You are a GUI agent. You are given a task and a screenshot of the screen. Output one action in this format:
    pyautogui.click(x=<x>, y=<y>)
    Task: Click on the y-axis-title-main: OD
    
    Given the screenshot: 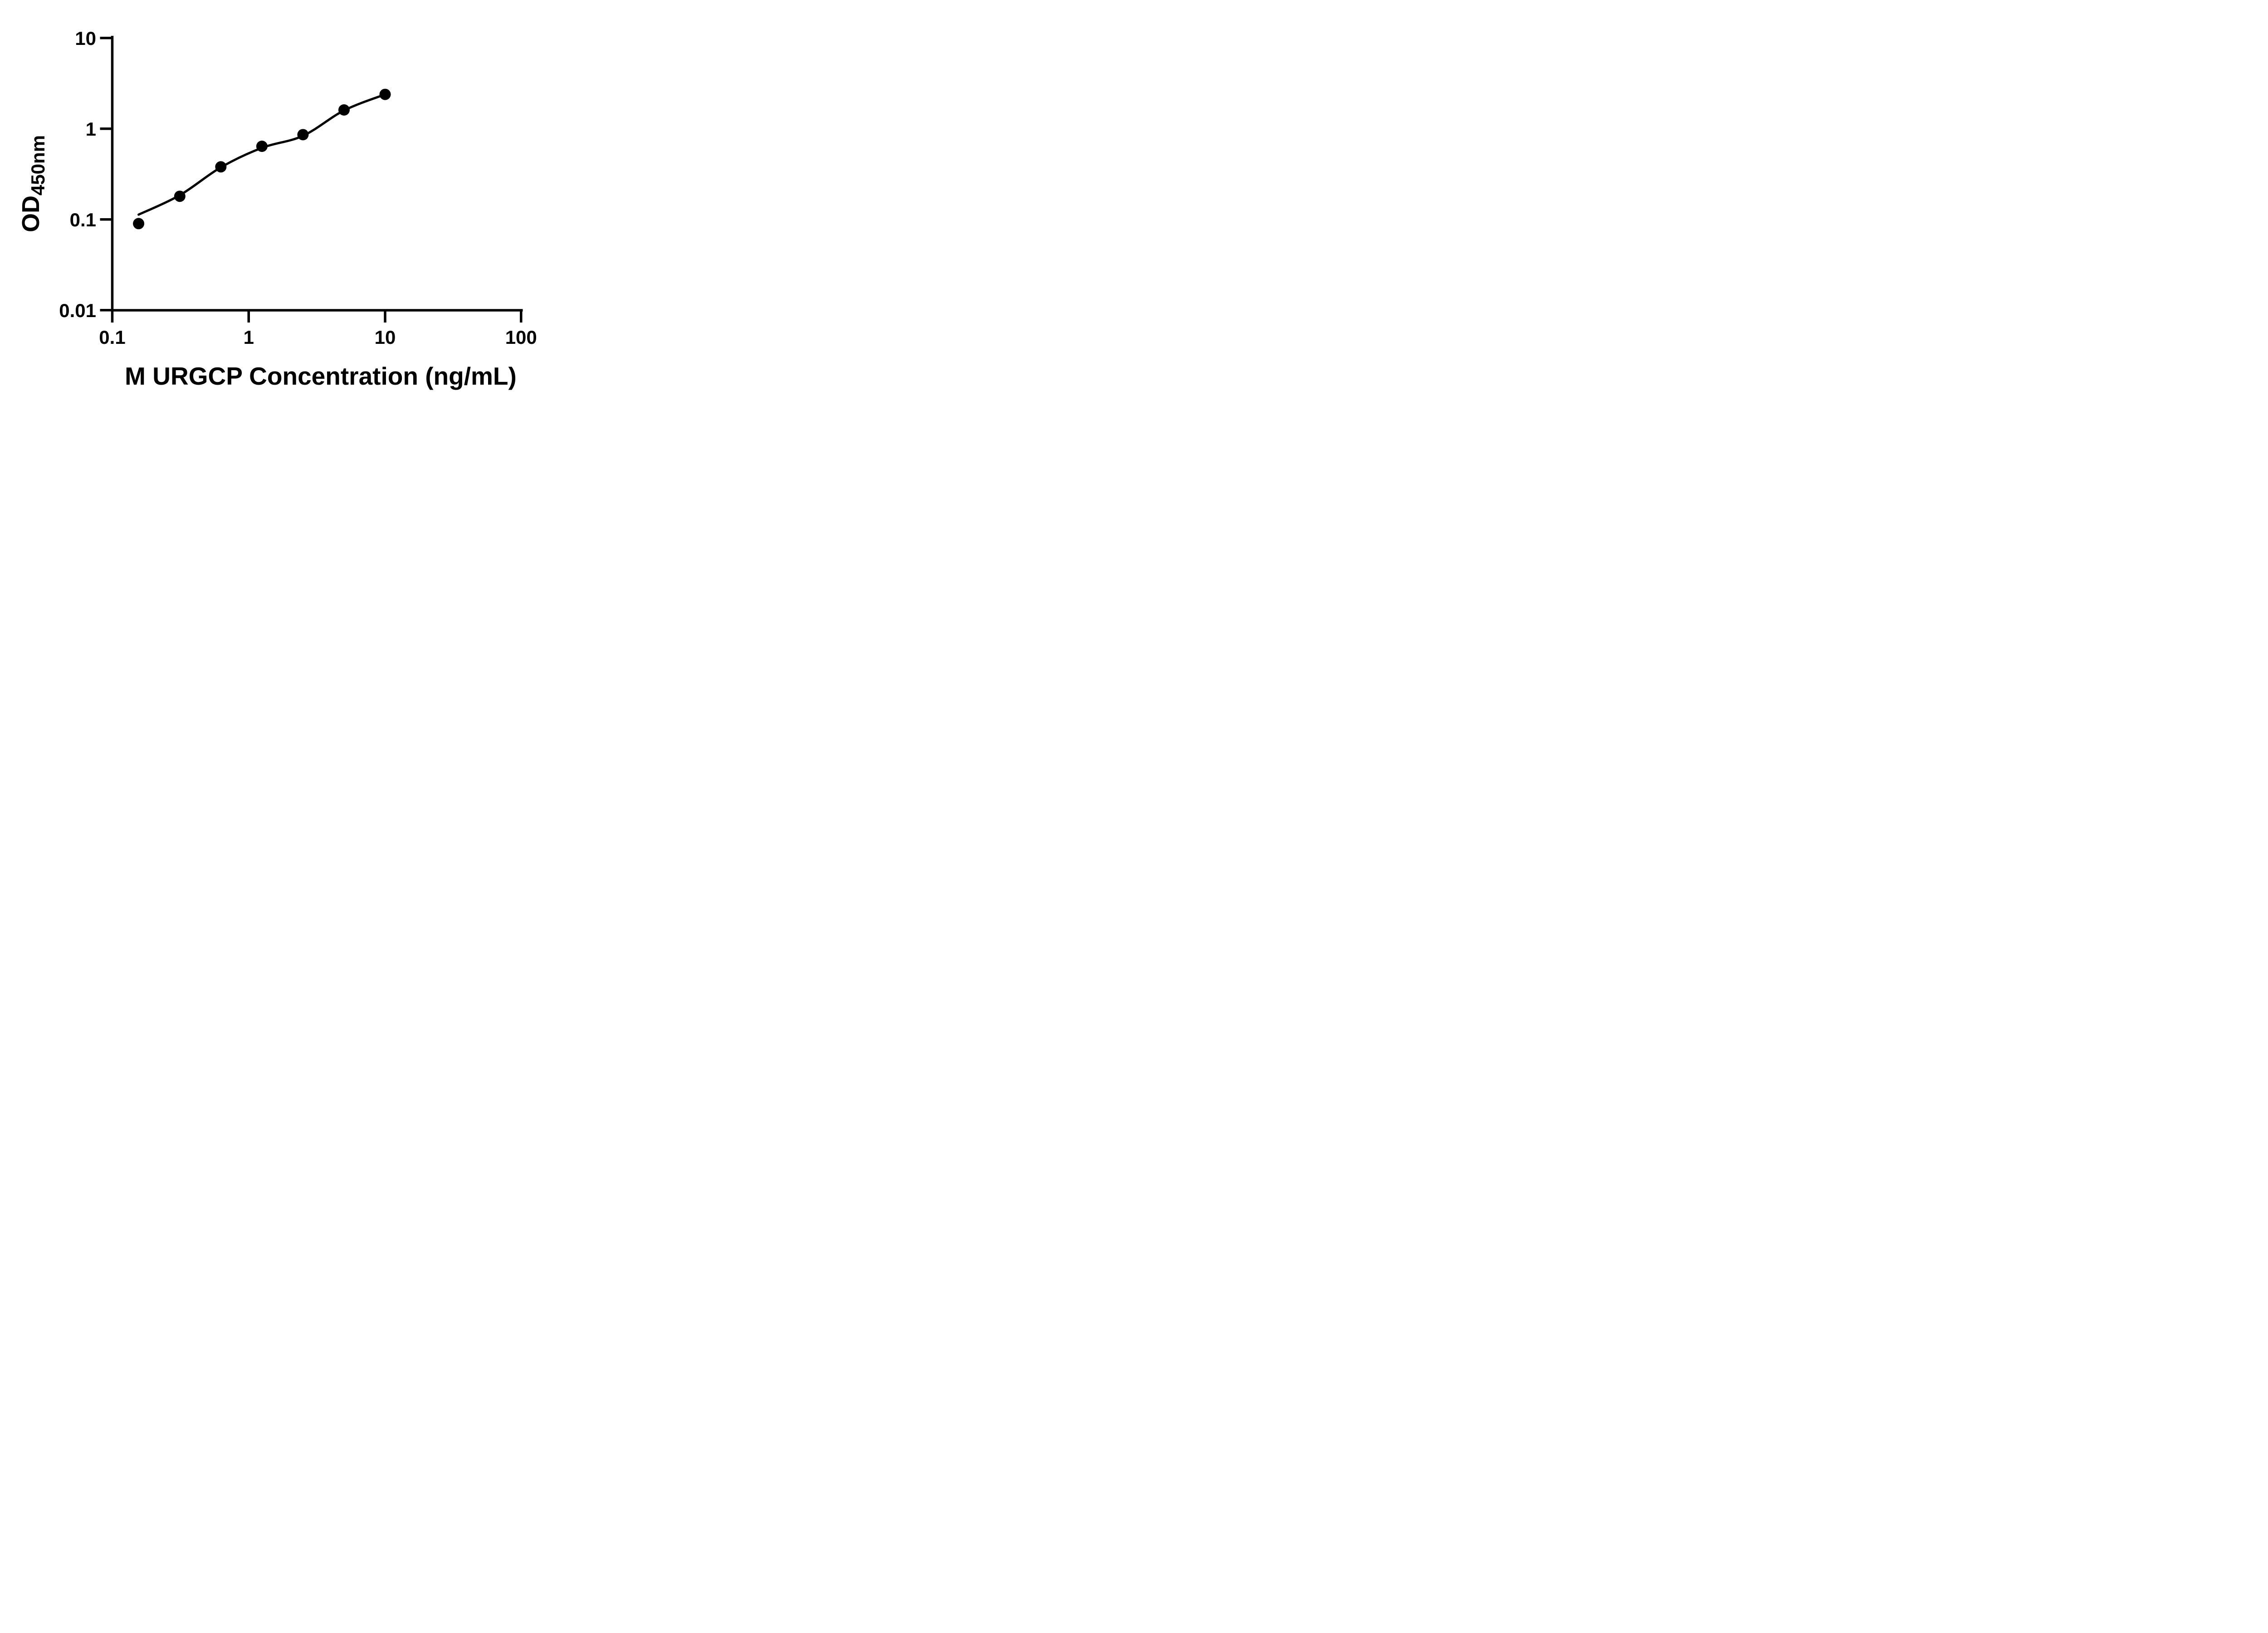 What is the action you would take?
    pyautogui.click(x=31, y=214)
    